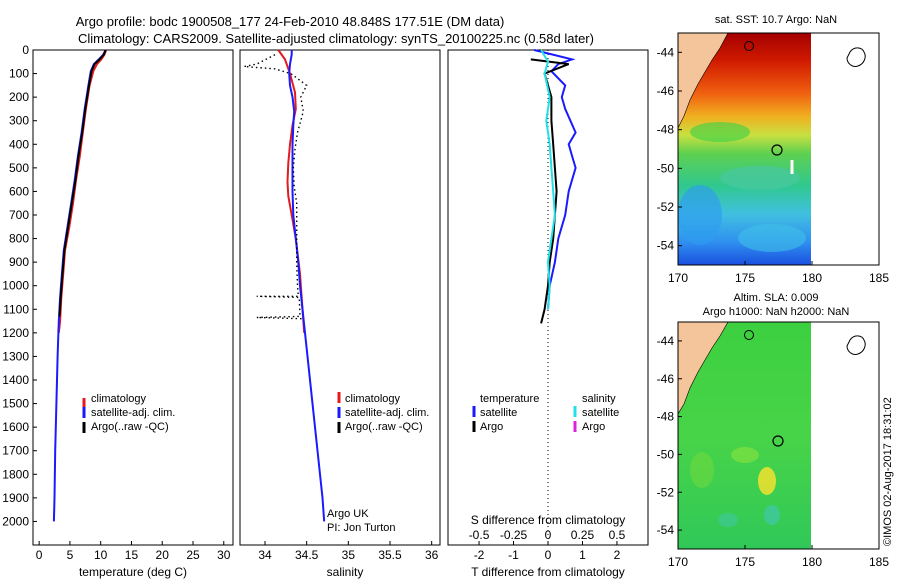  Describe the element at coordinates (491, 427) in the screenshot. I see `legend-label-temp-argo: Argo` at that location.